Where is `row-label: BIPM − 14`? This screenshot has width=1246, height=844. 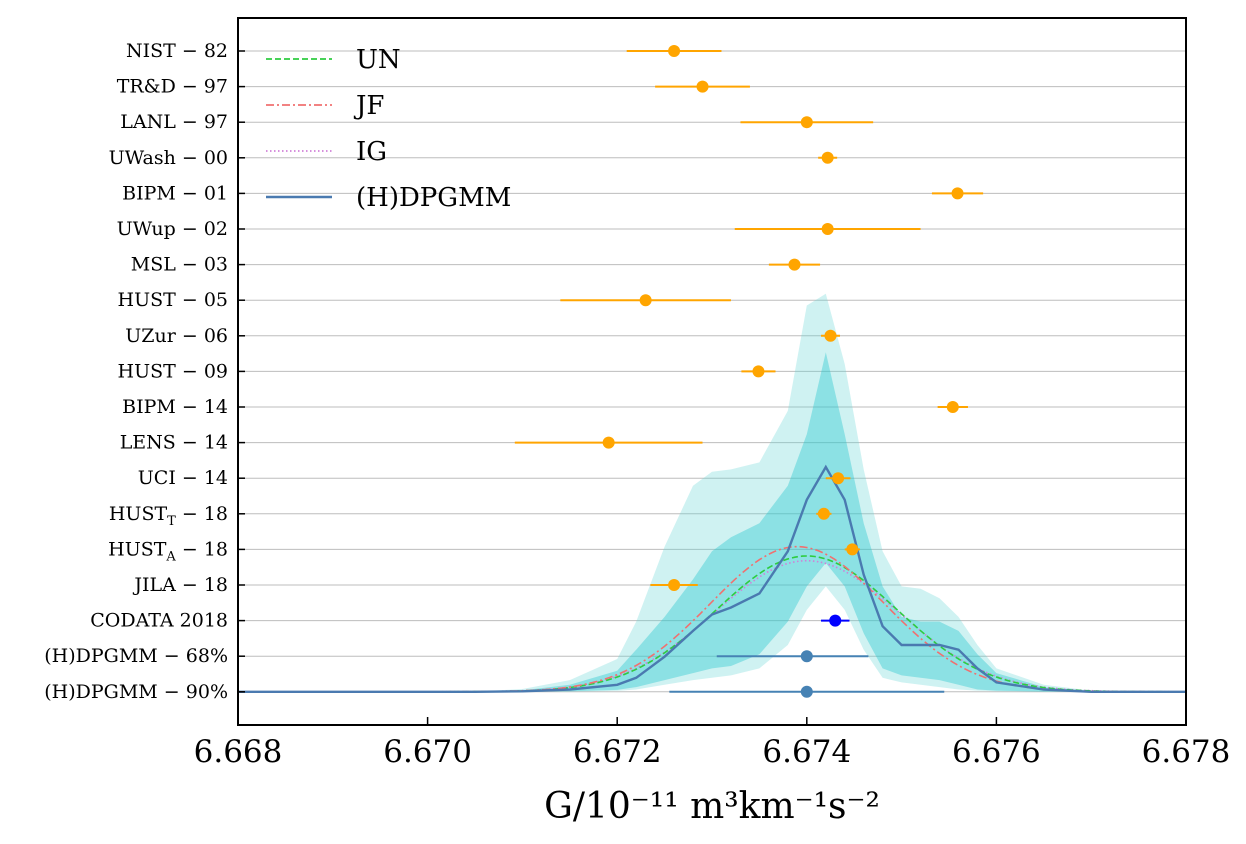
row-label: BIPM − 14 is located at coordinates (175, 407).